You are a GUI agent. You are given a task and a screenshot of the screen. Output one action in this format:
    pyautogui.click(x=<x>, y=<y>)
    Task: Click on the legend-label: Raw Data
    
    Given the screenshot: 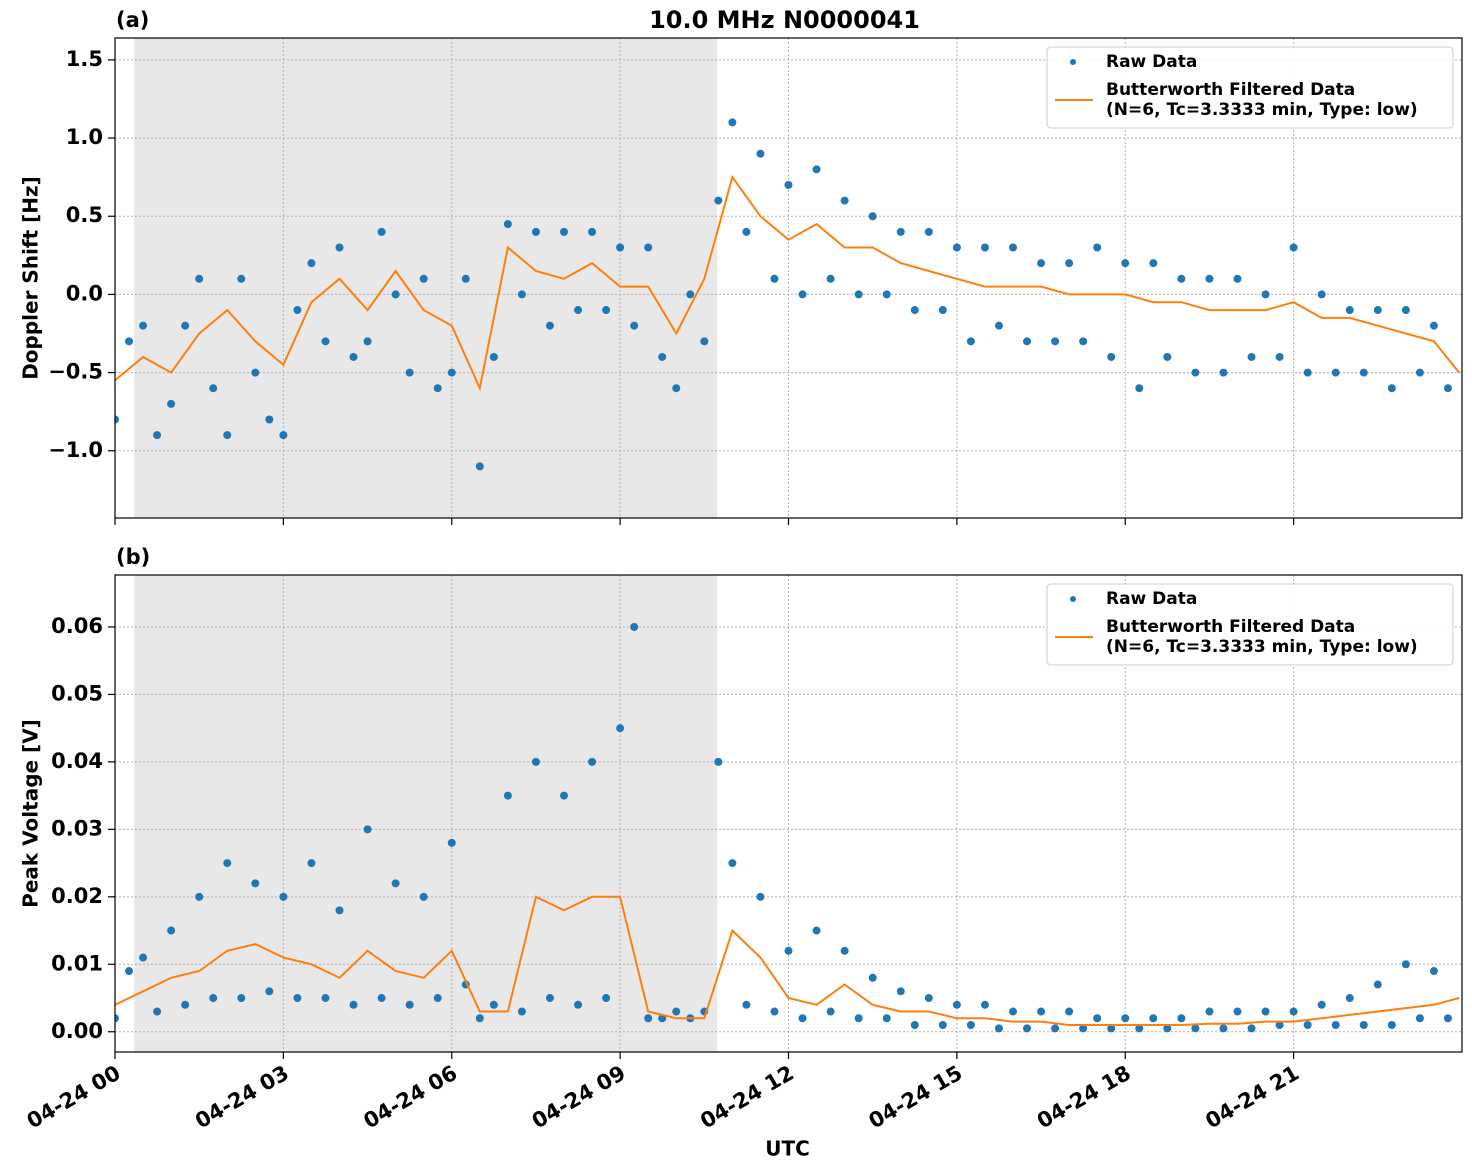 What is the action you would take?
    pyautogui.click(x=1151, y=599)
    